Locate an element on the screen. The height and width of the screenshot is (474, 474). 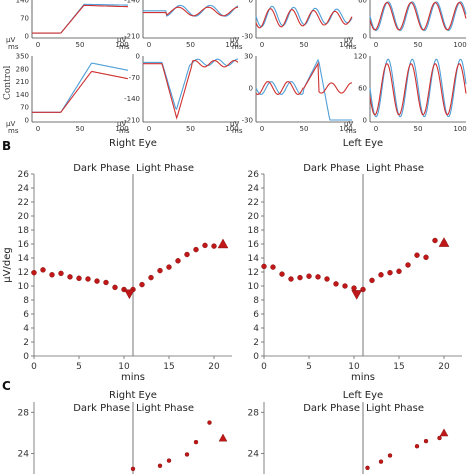
panel-a-r1c4-trace-plot: 60 0 μV 0 50 100 ms is located at coordinates (405, 25).